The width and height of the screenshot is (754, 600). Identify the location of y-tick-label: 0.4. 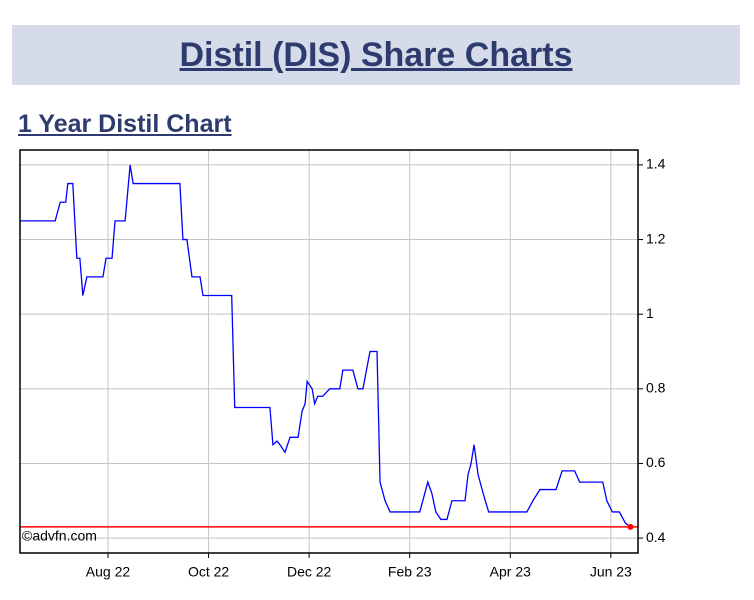
(656, 537).